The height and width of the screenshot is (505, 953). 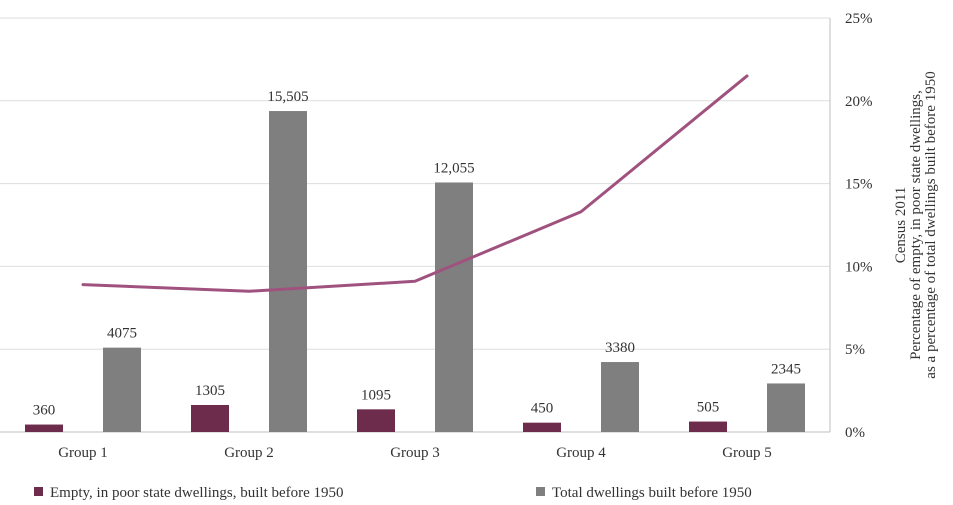 What do you see at coordinates (747, 453) in the screenshot?
I see `x-axis-tick-label: Group 5` at bounding box center [747, 453].